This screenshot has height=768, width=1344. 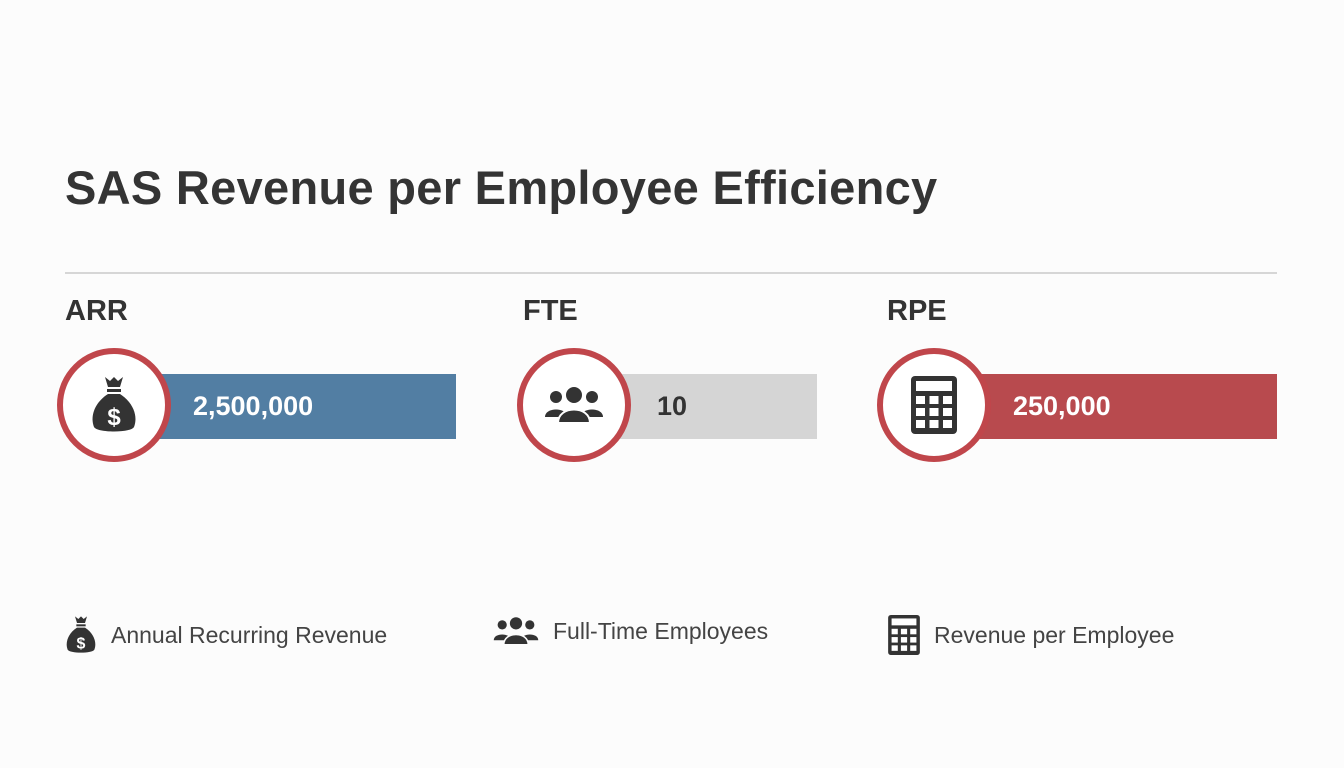 What do you see at coordinates (1054, 634) in the screenshot?
I see `legend-text: Revenue per Employee` at bounding box center [1054, 634].